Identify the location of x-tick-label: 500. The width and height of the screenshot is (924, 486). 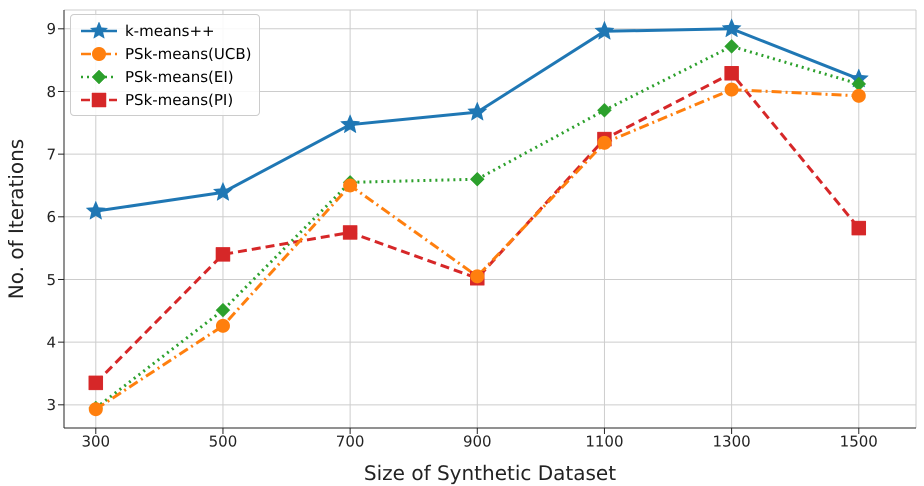
(223, 441).